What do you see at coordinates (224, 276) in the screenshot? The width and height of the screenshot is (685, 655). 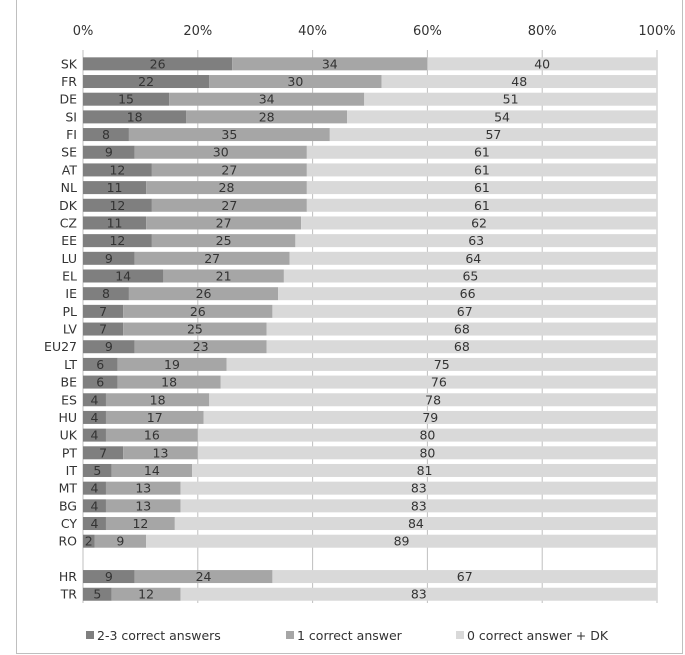 I see `data-label: 21` at bounding box center [224, 276].